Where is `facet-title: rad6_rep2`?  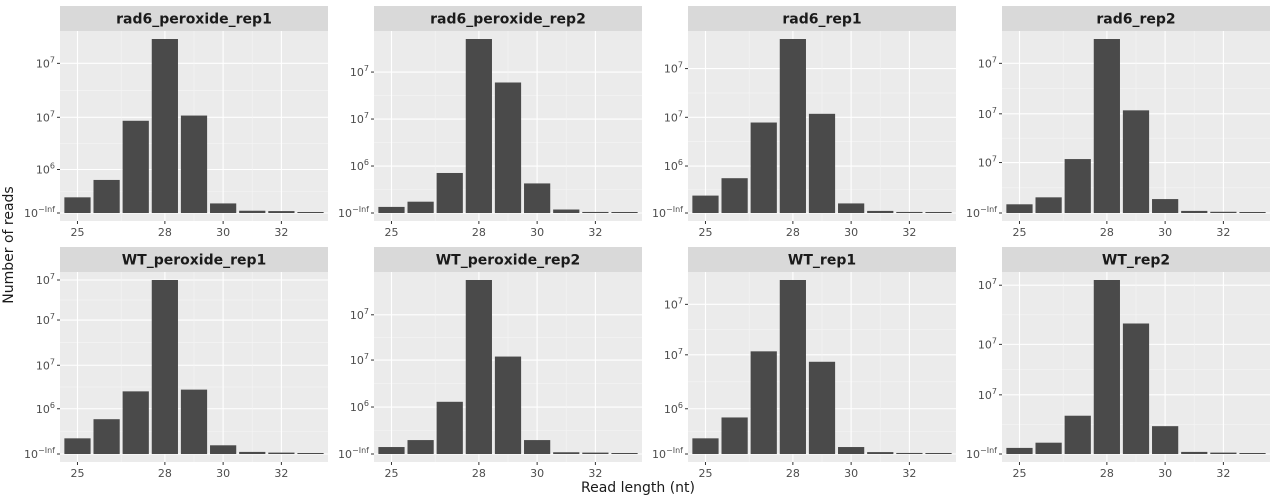
facet-title: rad6_rep2 is located at coordinates (1135, 20).